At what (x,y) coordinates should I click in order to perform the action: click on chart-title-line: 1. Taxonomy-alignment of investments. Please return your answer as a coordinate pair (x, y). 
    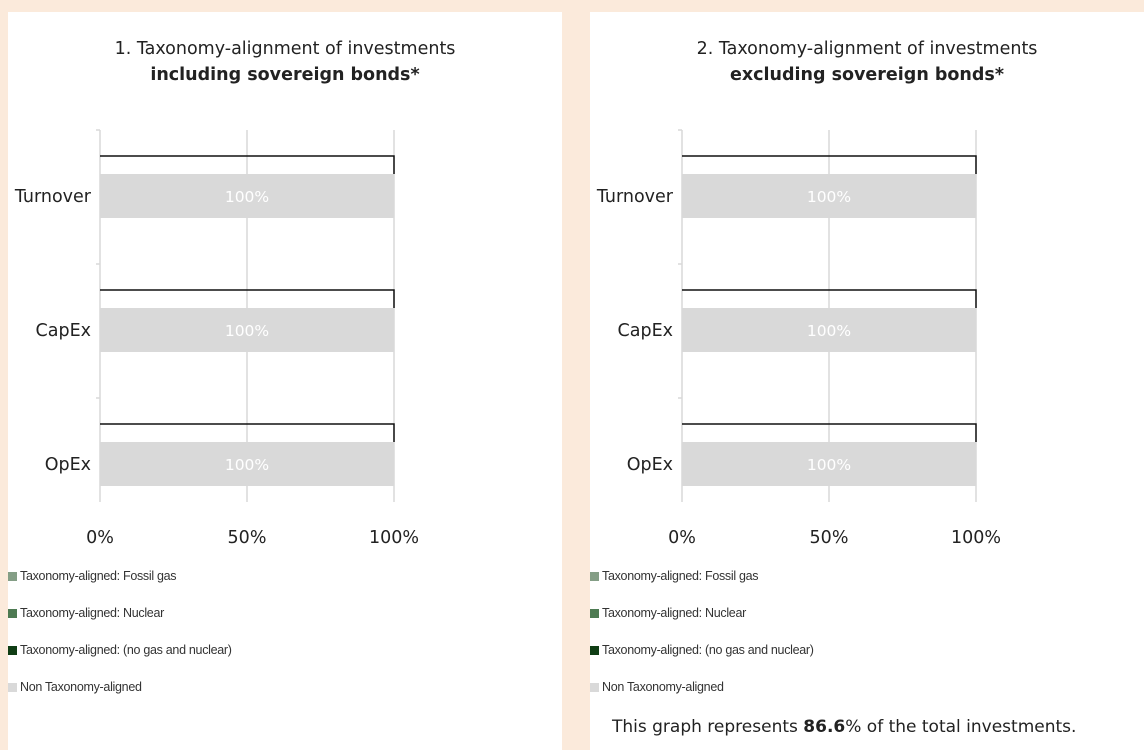
    Looking at the image, I should click on (285, 49).